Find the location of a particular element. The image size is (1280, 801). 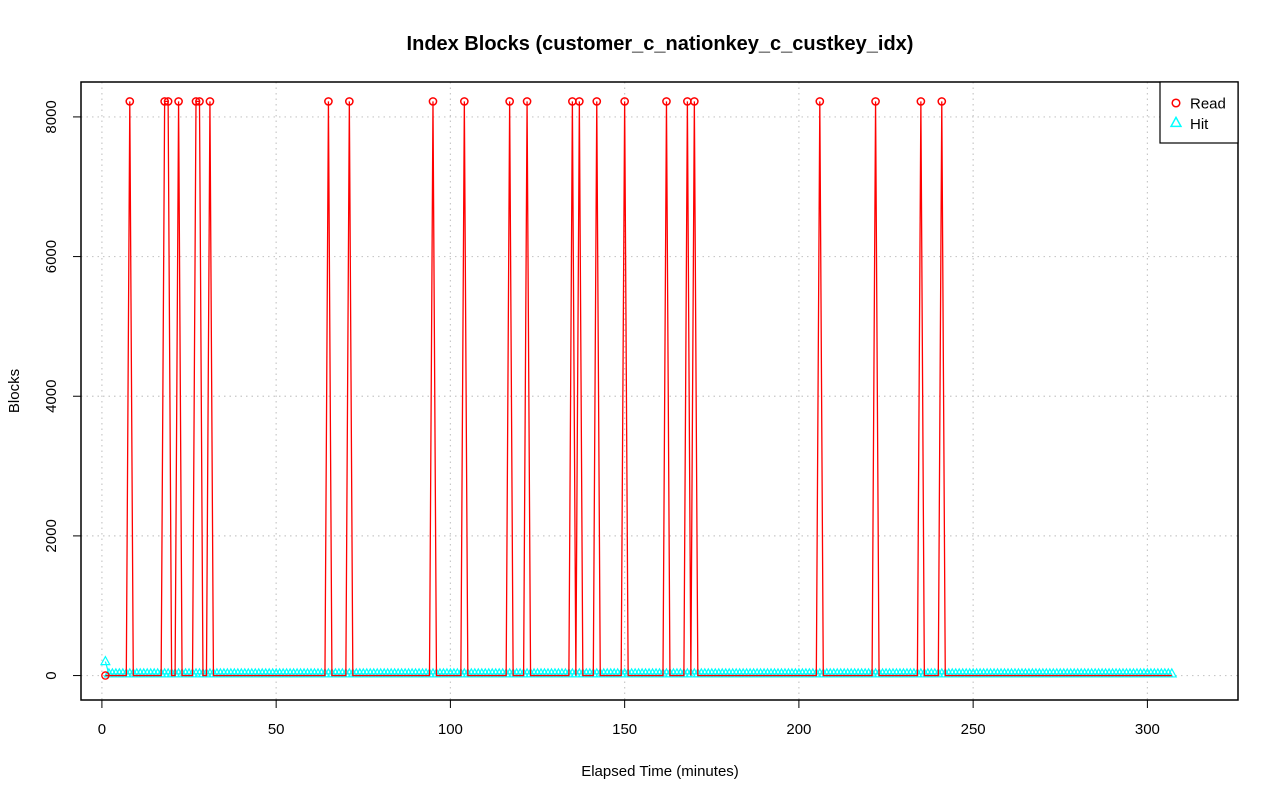

x-tick-label: 300 is located at coordinates (1147, 729).